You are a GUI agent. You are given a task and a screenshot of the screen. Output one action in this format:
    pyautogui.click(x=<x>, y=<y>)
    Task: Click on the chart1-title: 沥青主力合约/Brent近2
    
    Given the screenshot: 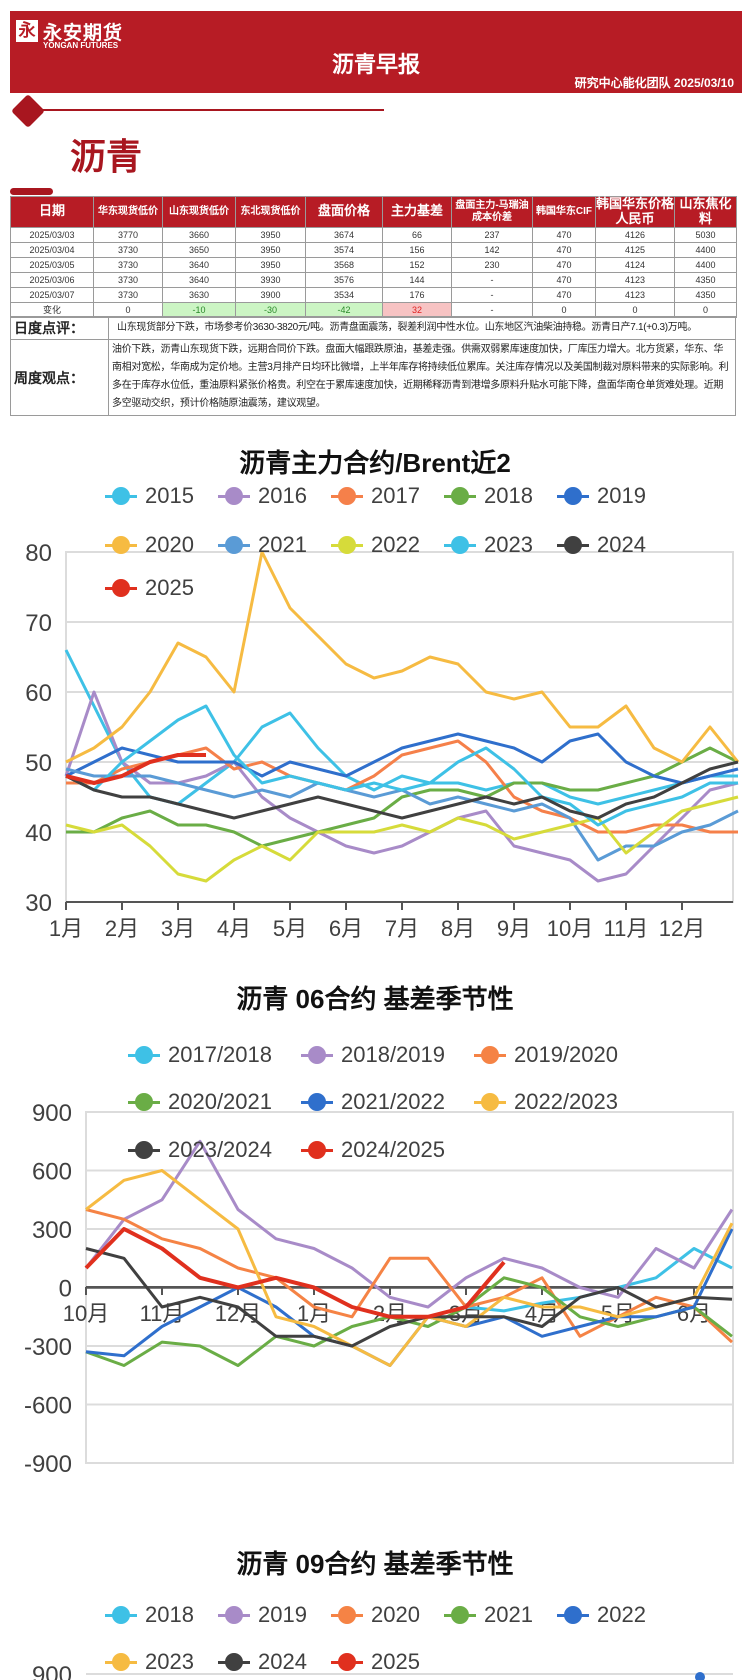 What is the action you would take?
    pyautogui.click(x=375, y=463)
    